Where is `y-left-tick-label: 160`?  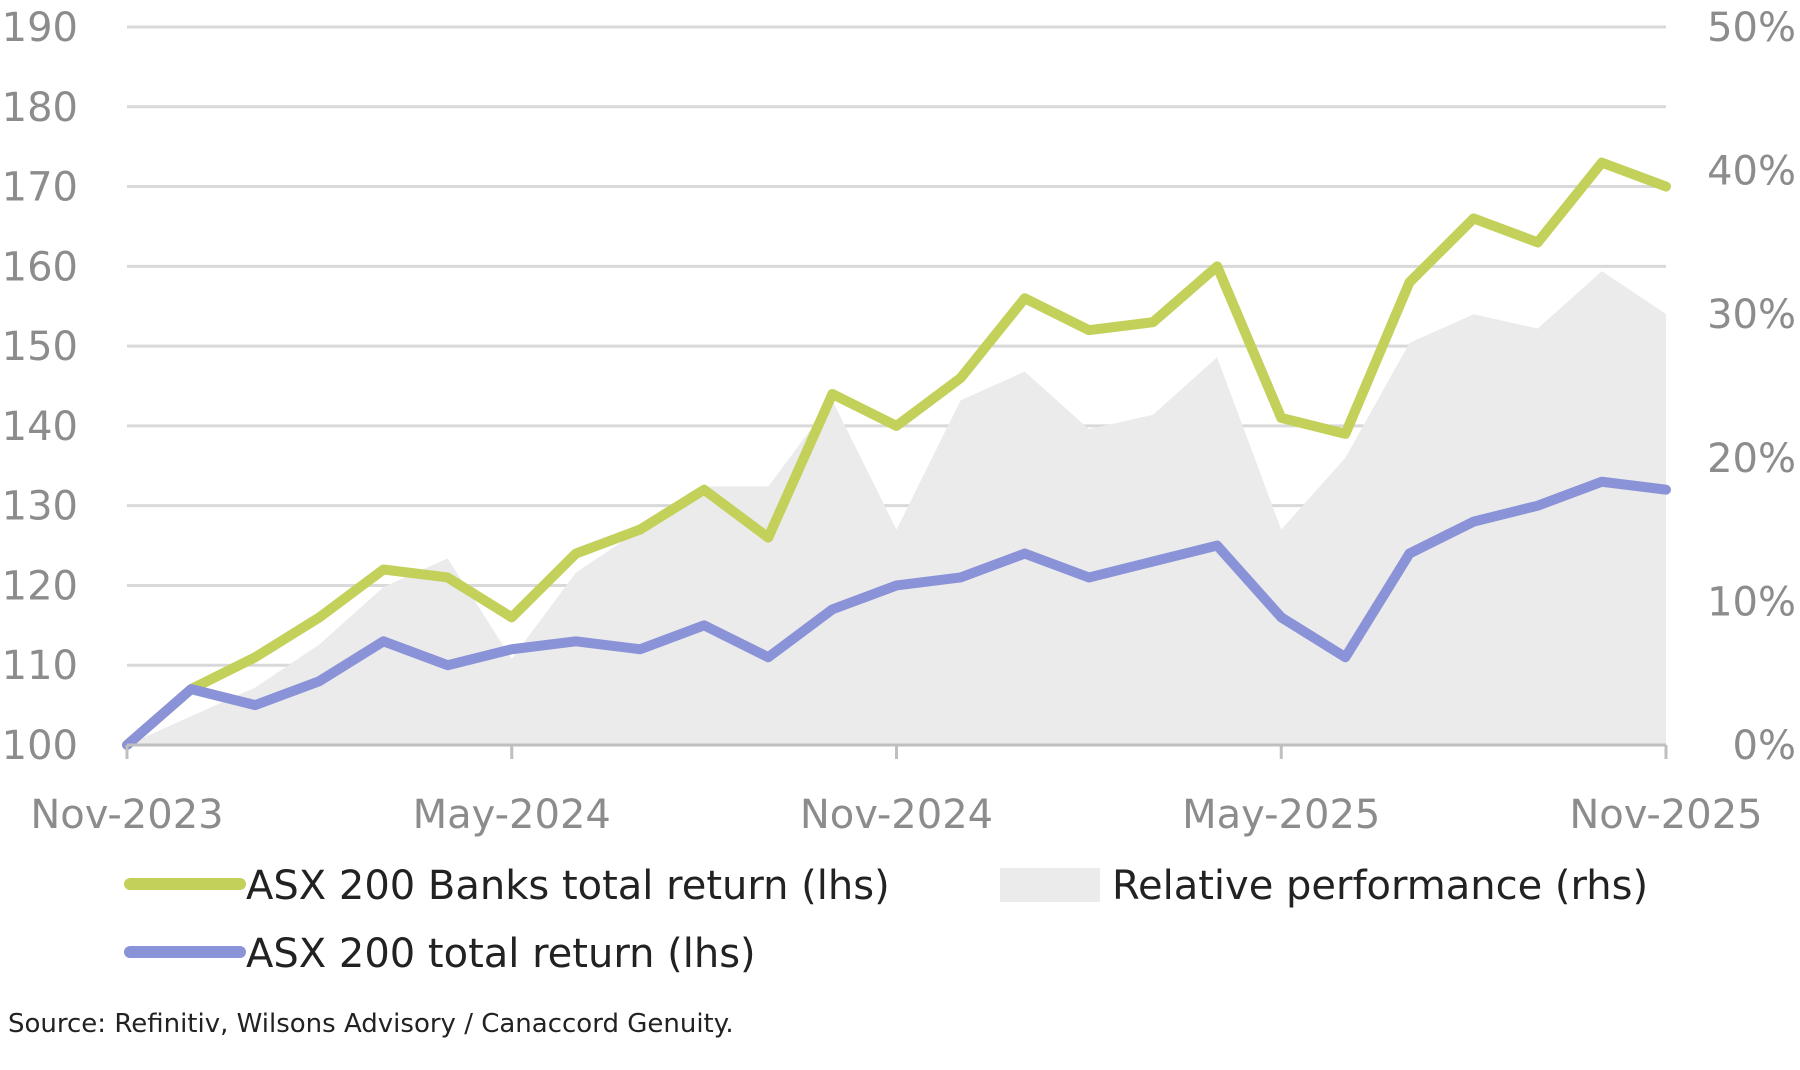 y-left-tick-label: 160 is located at coordinates (40, 267).